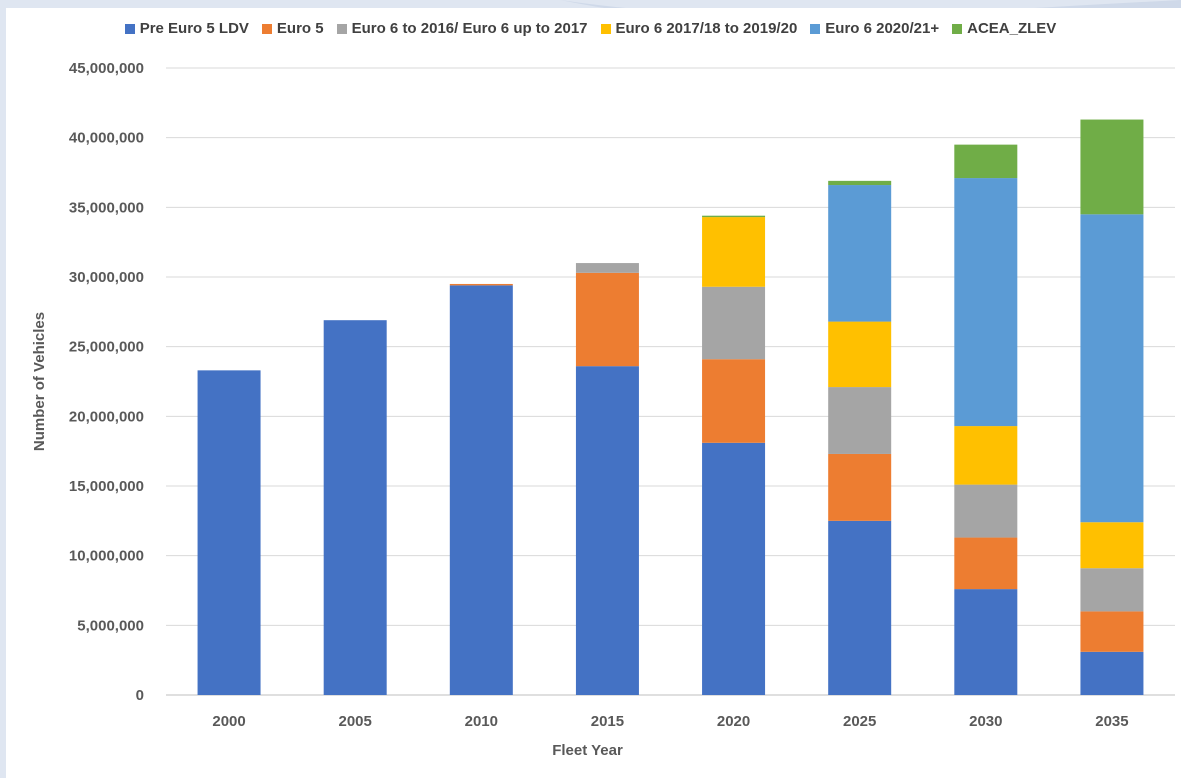 The image size is (1181, 778). What do you see at coordinates (733, 721) in the screenshot?
I see `x-tick-label: 2020` at bounding box center [733, 721].